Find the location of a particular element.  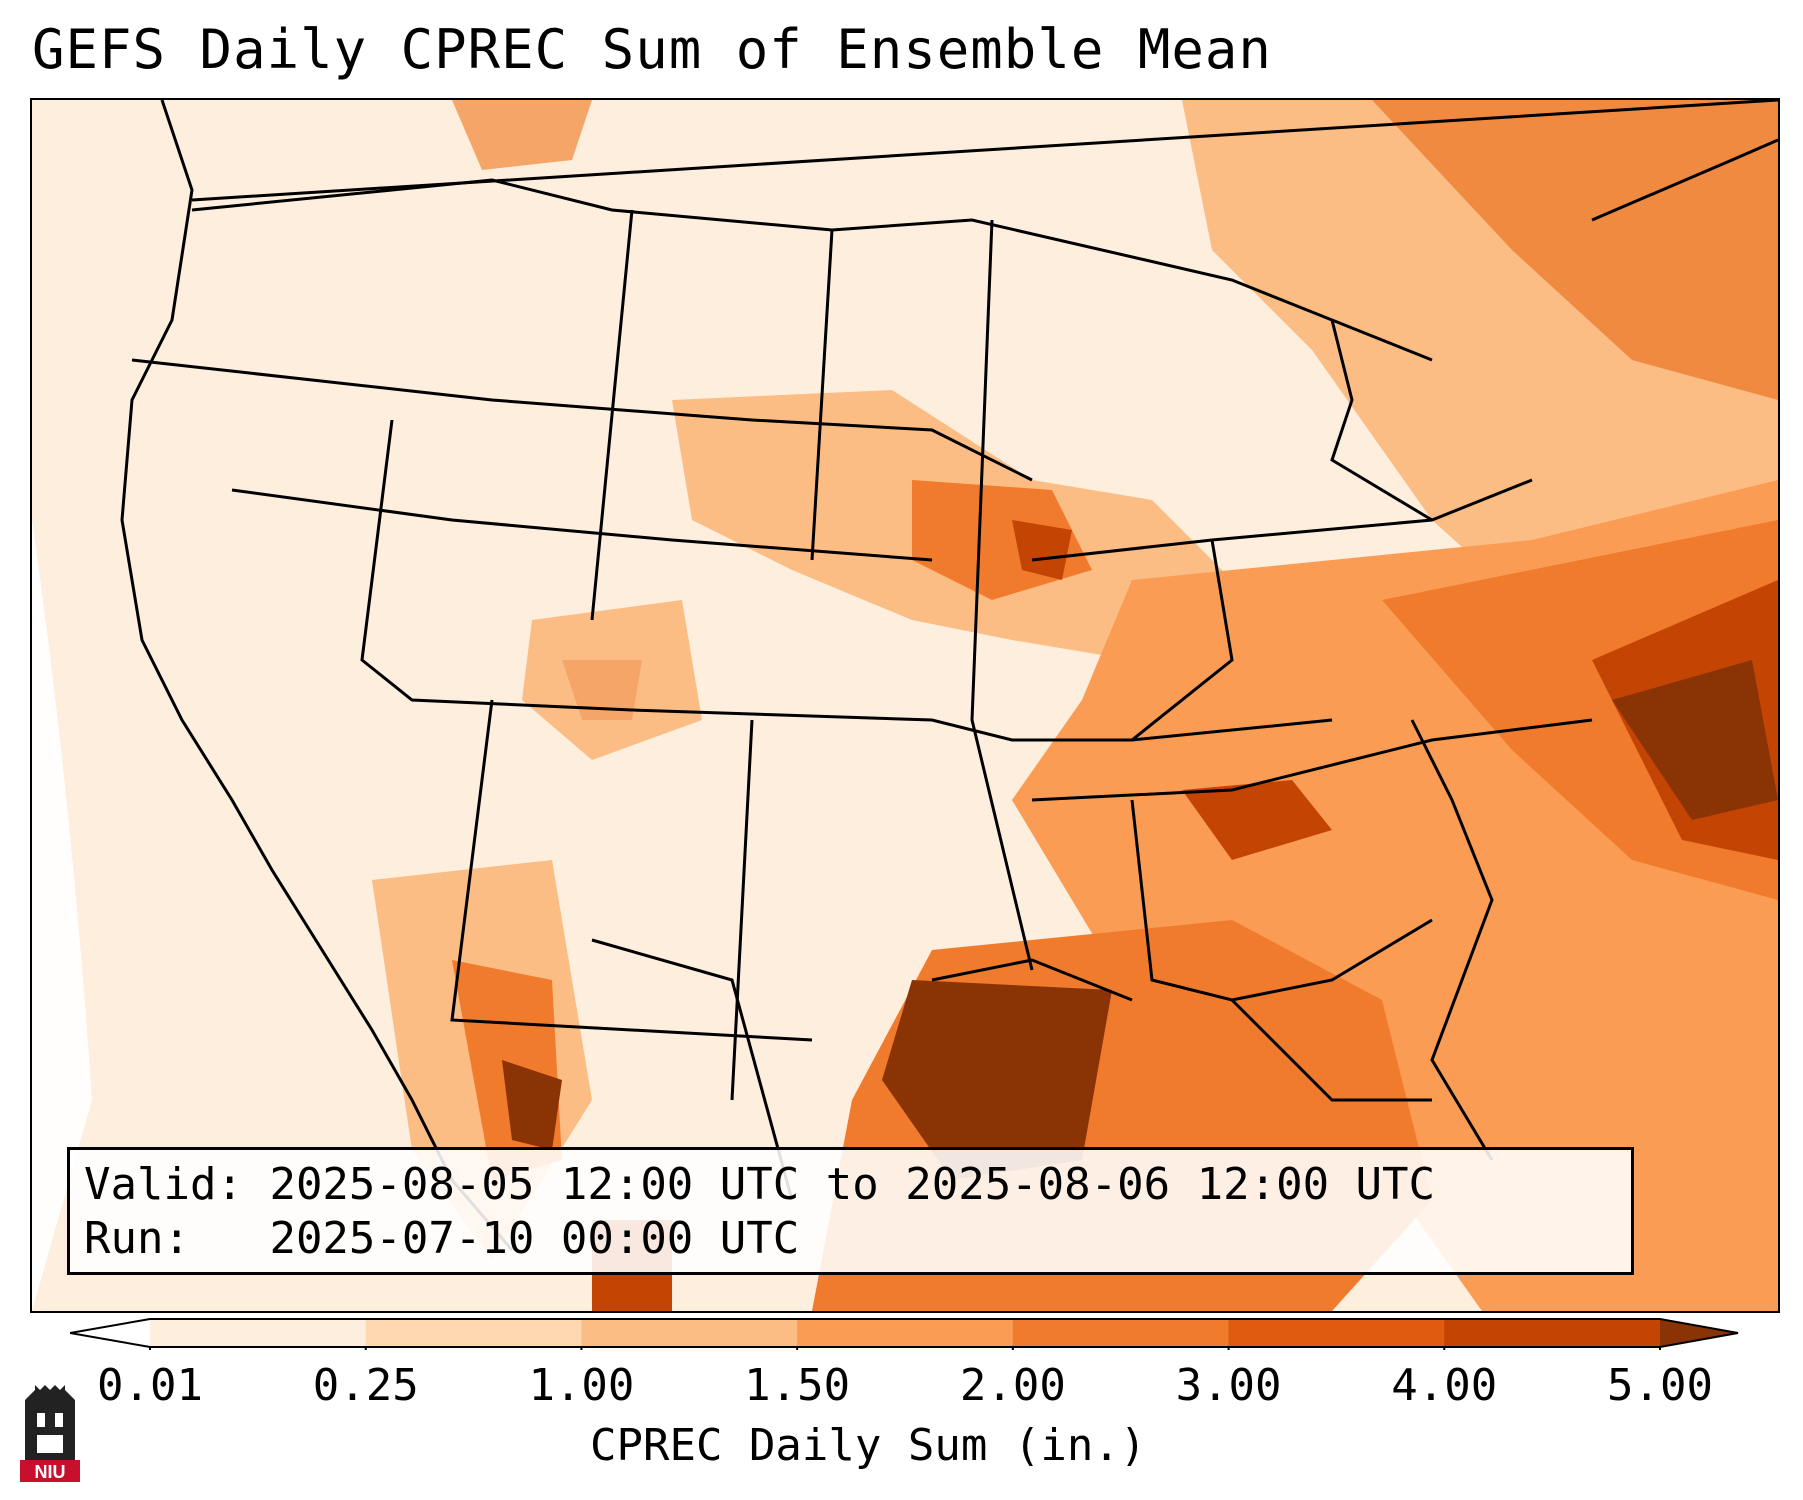

niu-logo-text: NIU is located at coordinates (50, 1472).